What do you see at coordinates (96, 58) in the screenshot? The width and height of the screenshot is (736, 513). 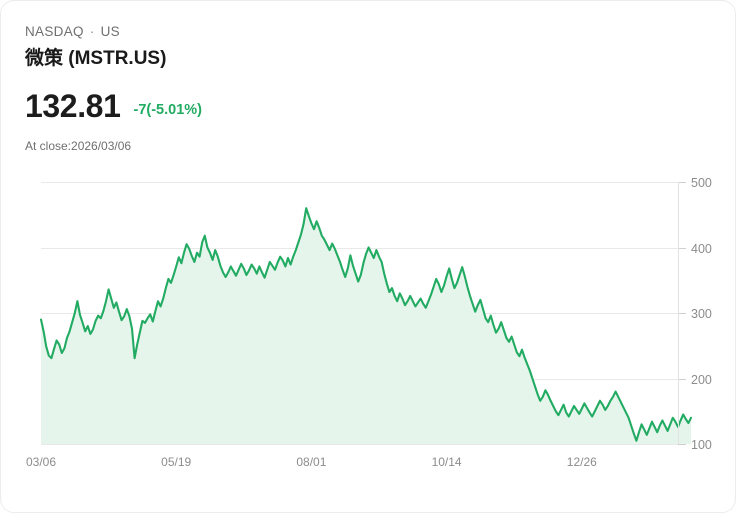 I see `page-title: 微策 (MSTR.US)` at bounding box center [96, 58].